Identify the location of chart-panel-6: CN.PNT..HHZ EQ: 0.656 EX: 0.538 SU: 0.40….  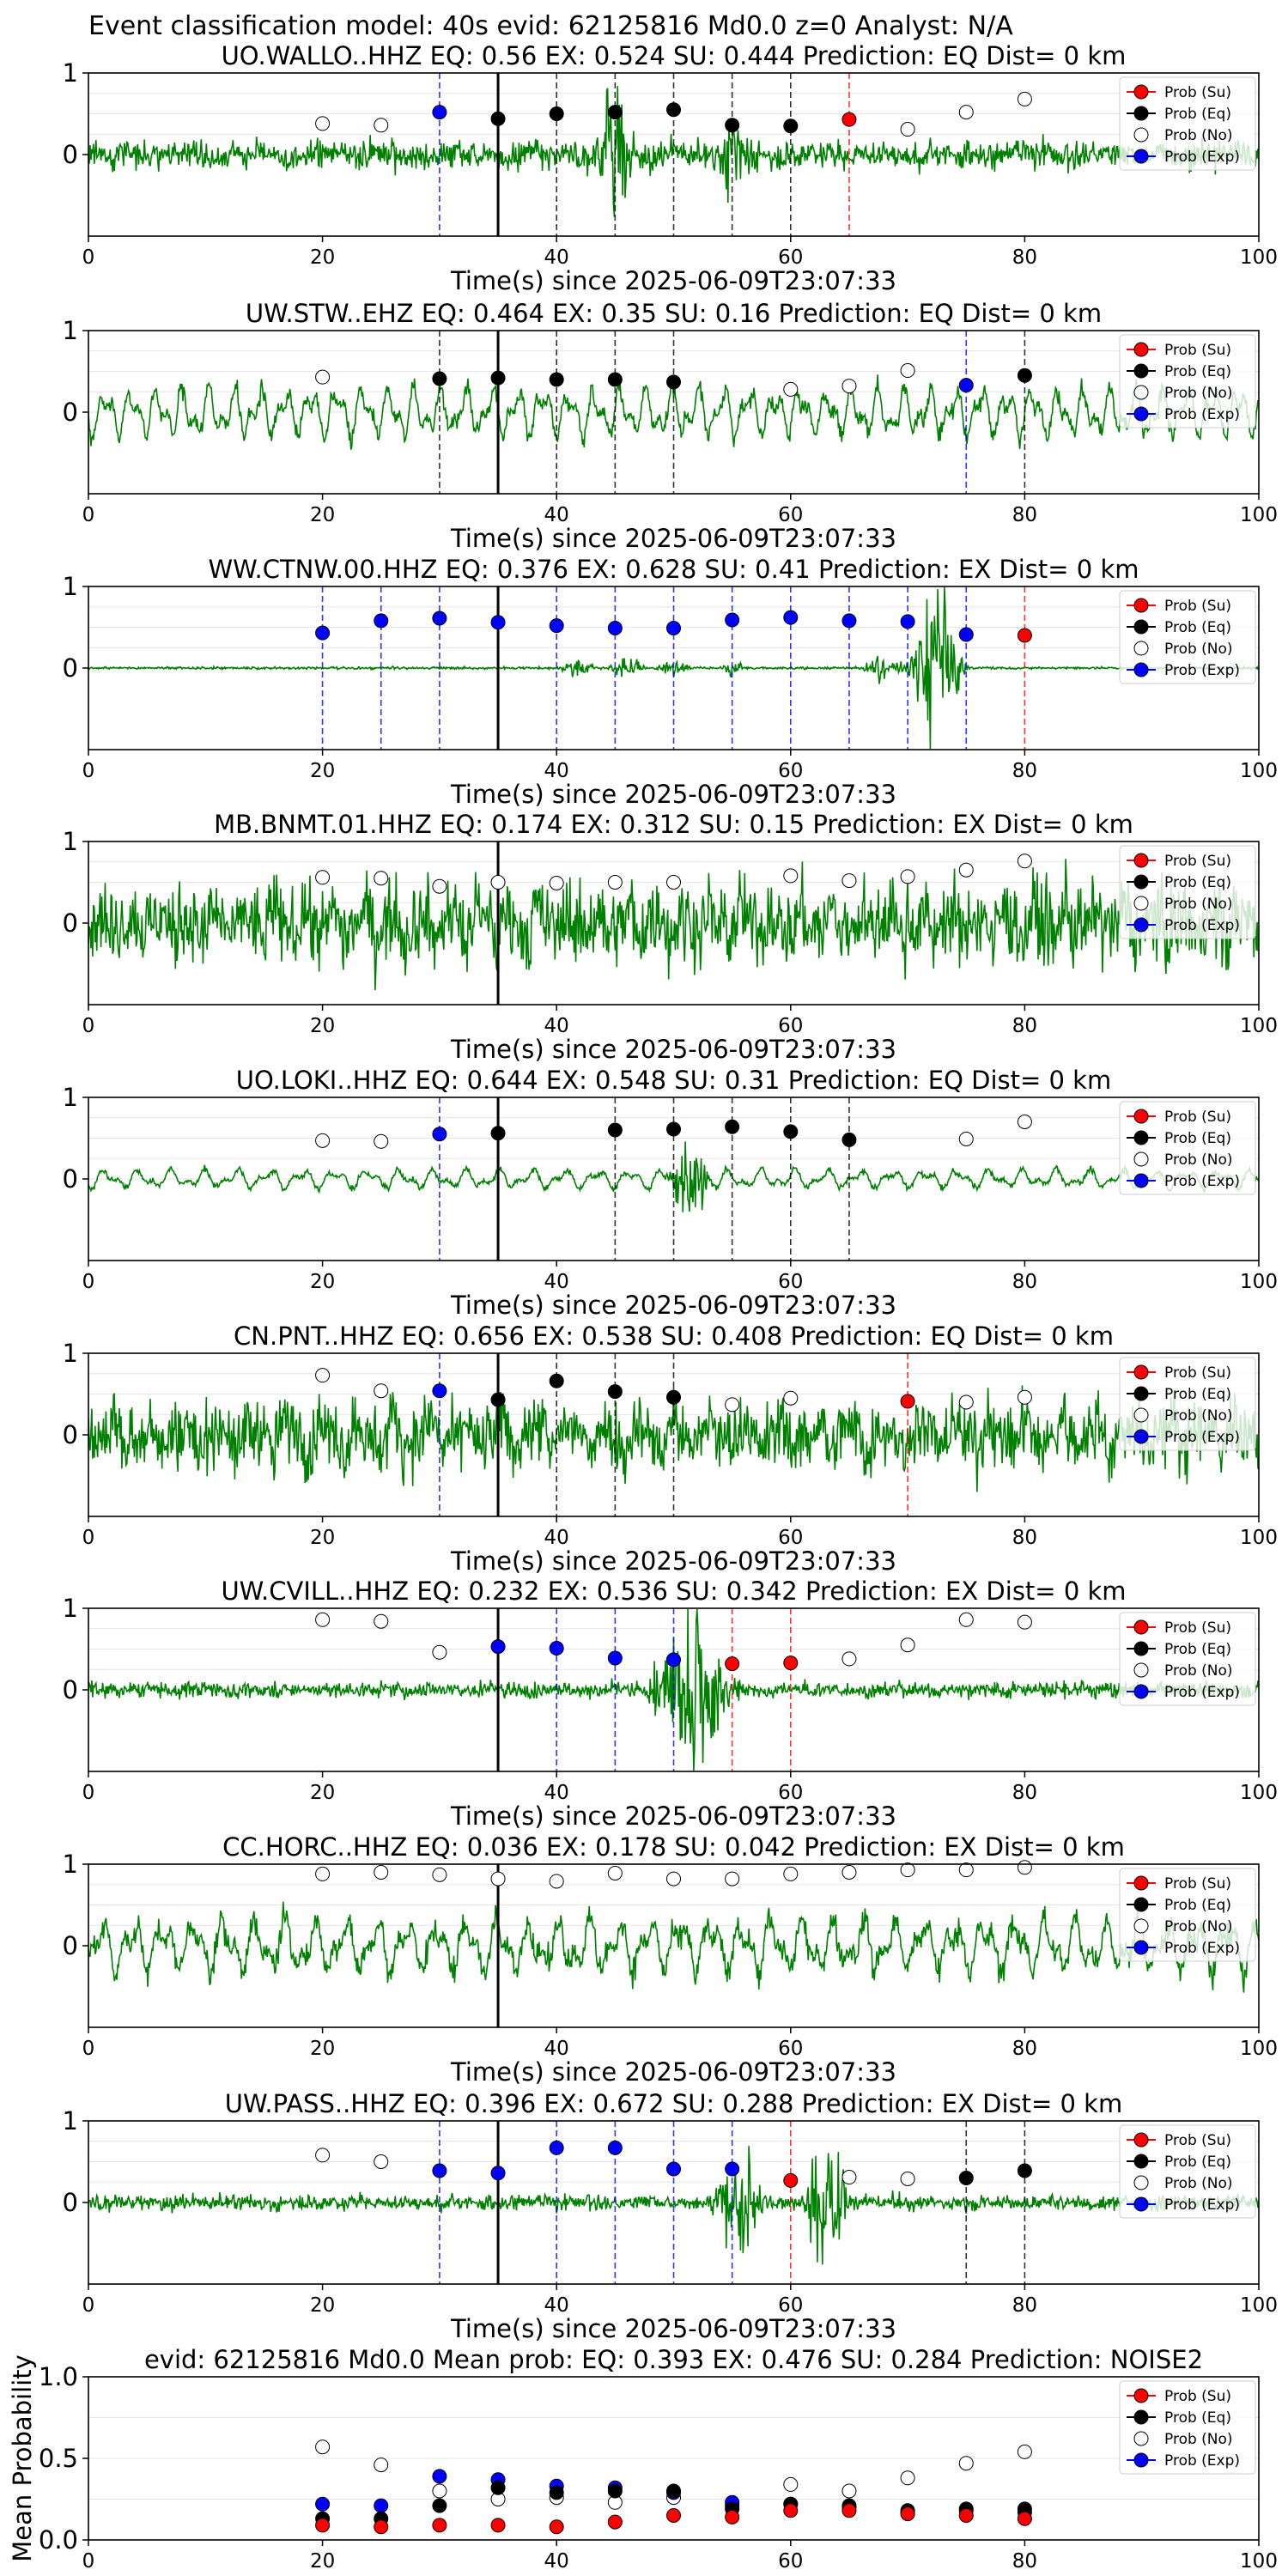
(671, 1448).